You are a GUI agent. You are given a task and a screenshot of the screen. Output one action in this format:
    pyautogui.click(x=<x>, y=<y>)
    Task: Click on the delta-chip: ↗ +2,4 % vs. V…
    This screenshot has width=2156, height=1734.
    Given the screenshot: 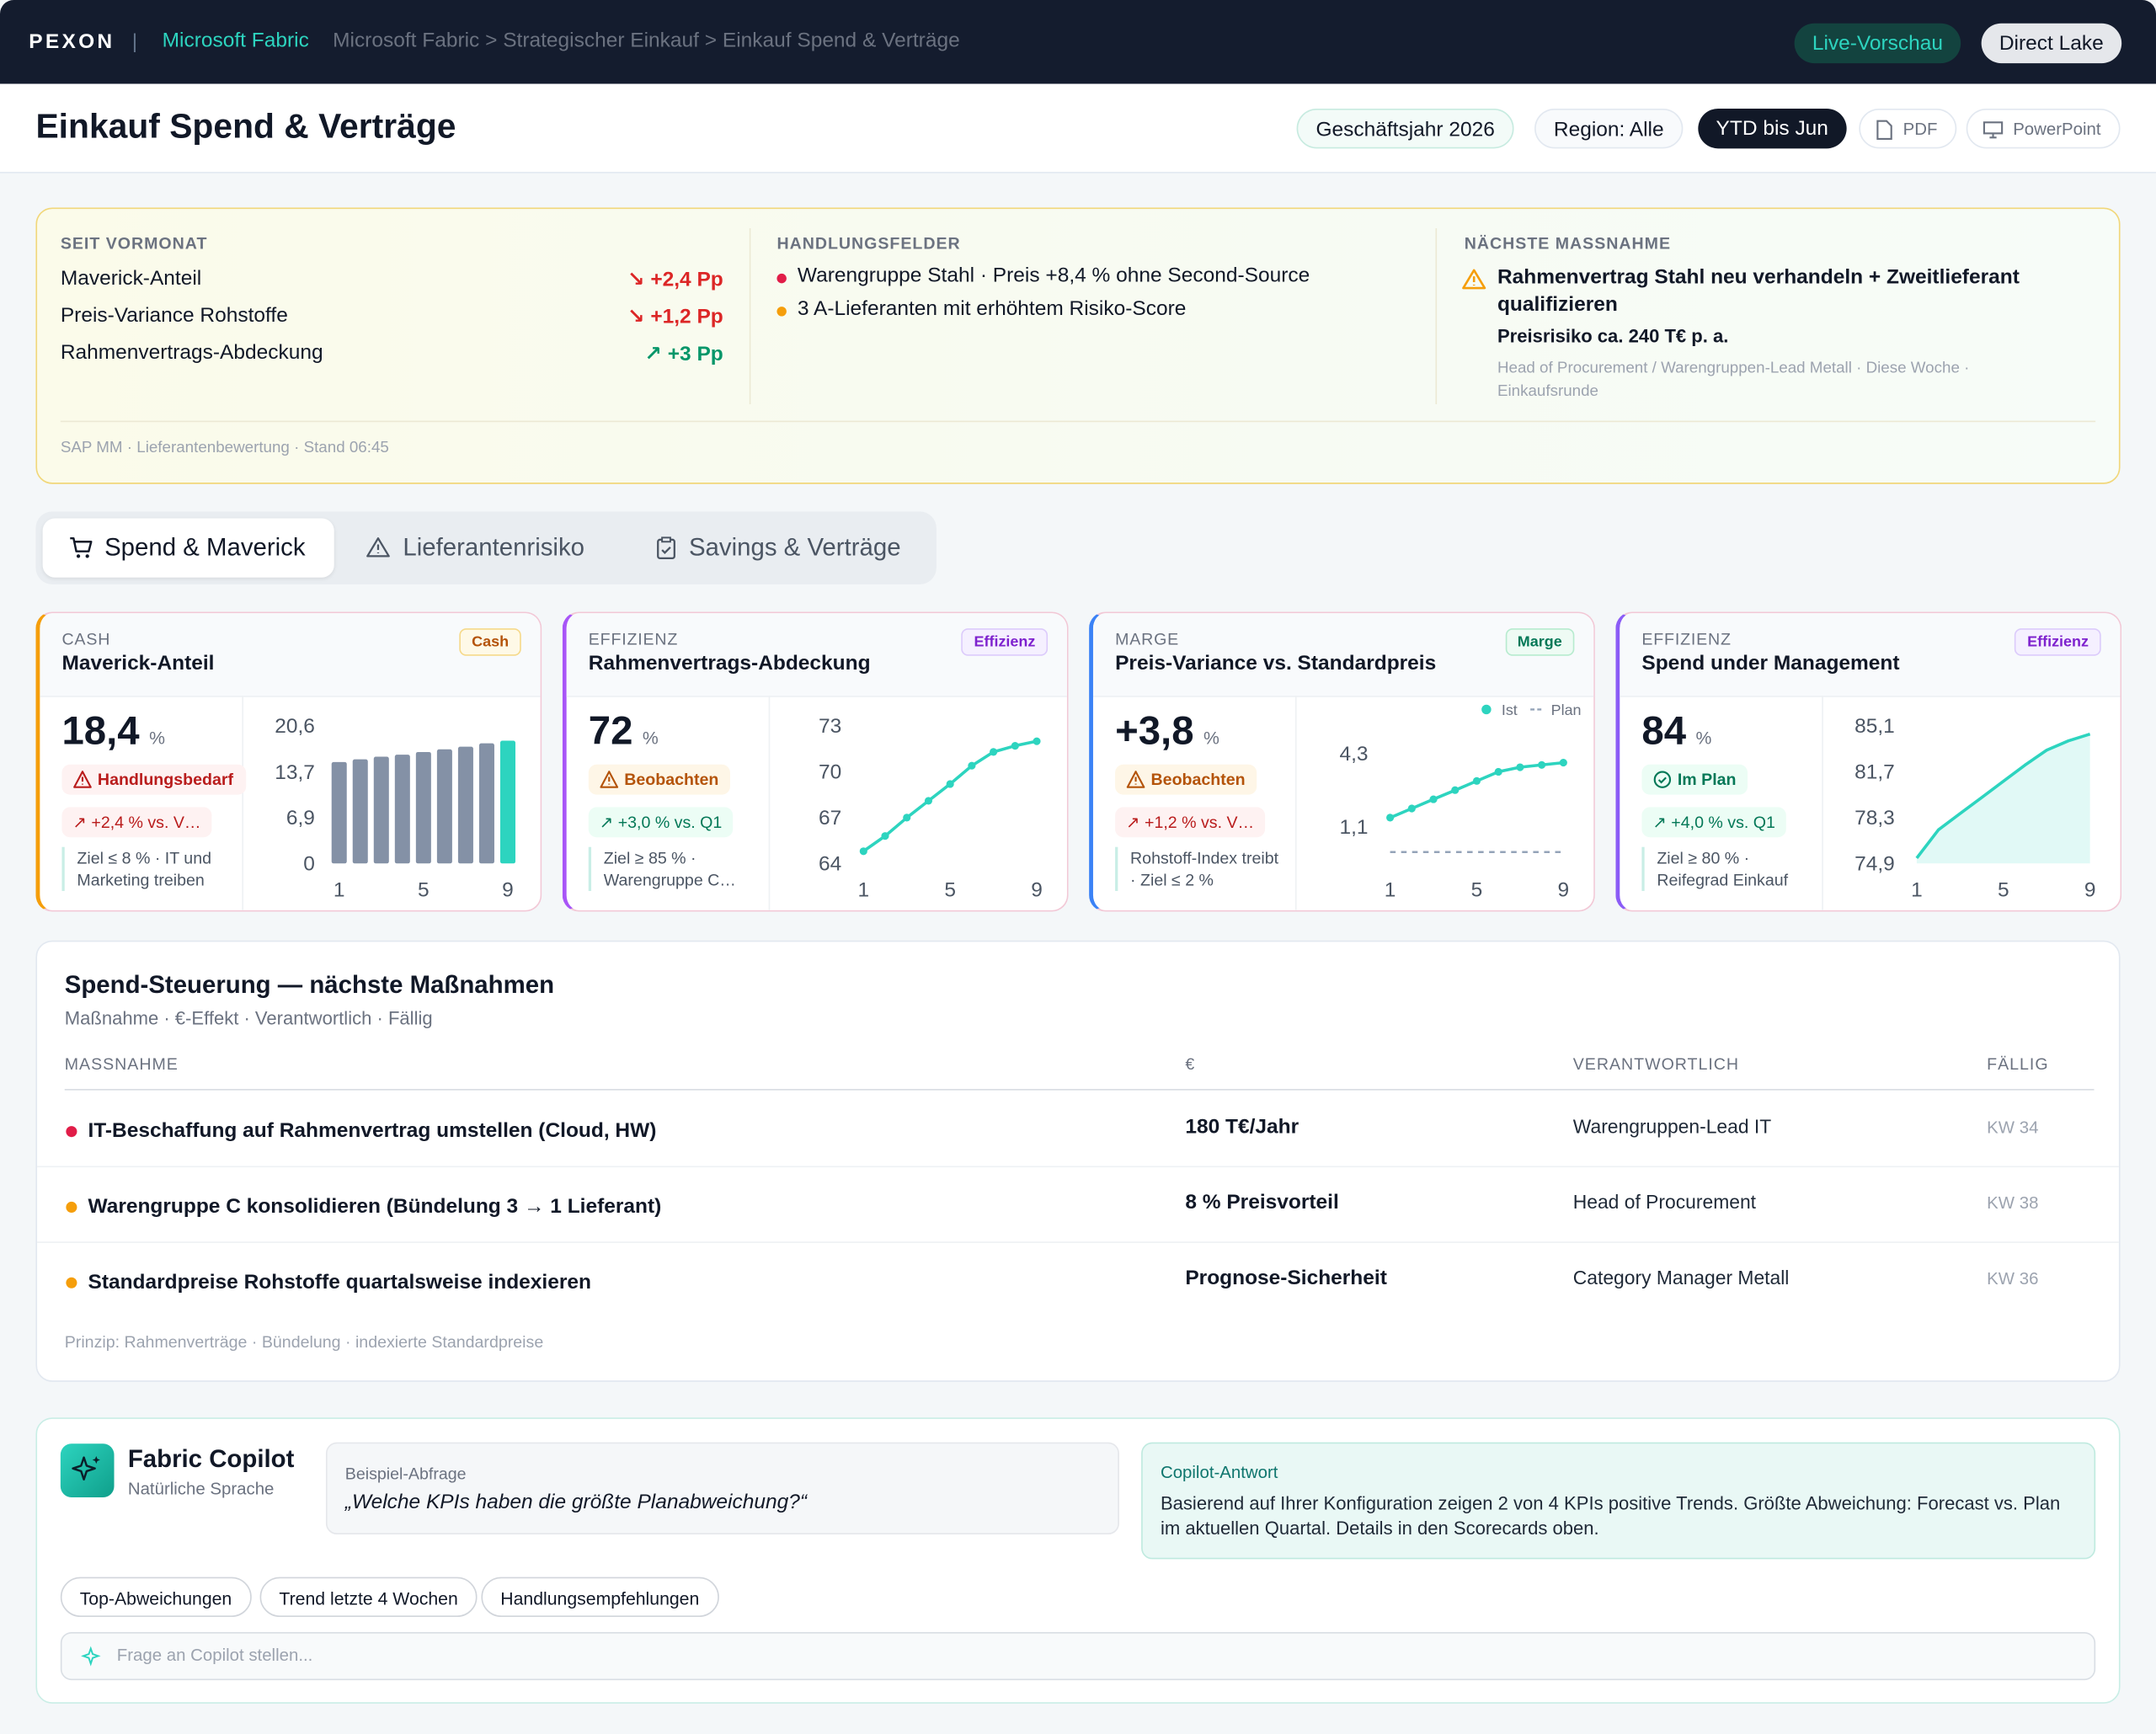 What is the action you would take?
    pyautogui.click(x=136, y=822)
    